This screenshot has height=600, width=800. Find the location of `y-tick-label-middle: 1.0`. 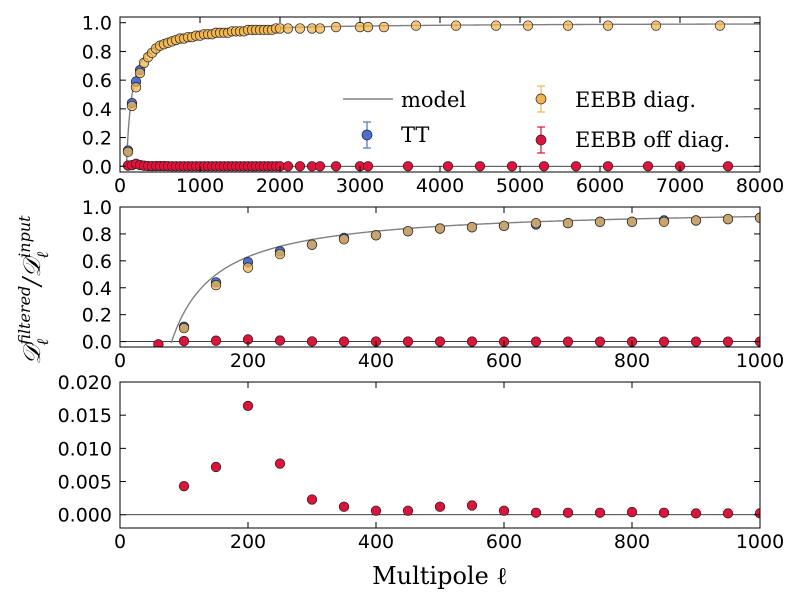

y-tick-label-middle: 1.0 is located at coordinates (97, 208).